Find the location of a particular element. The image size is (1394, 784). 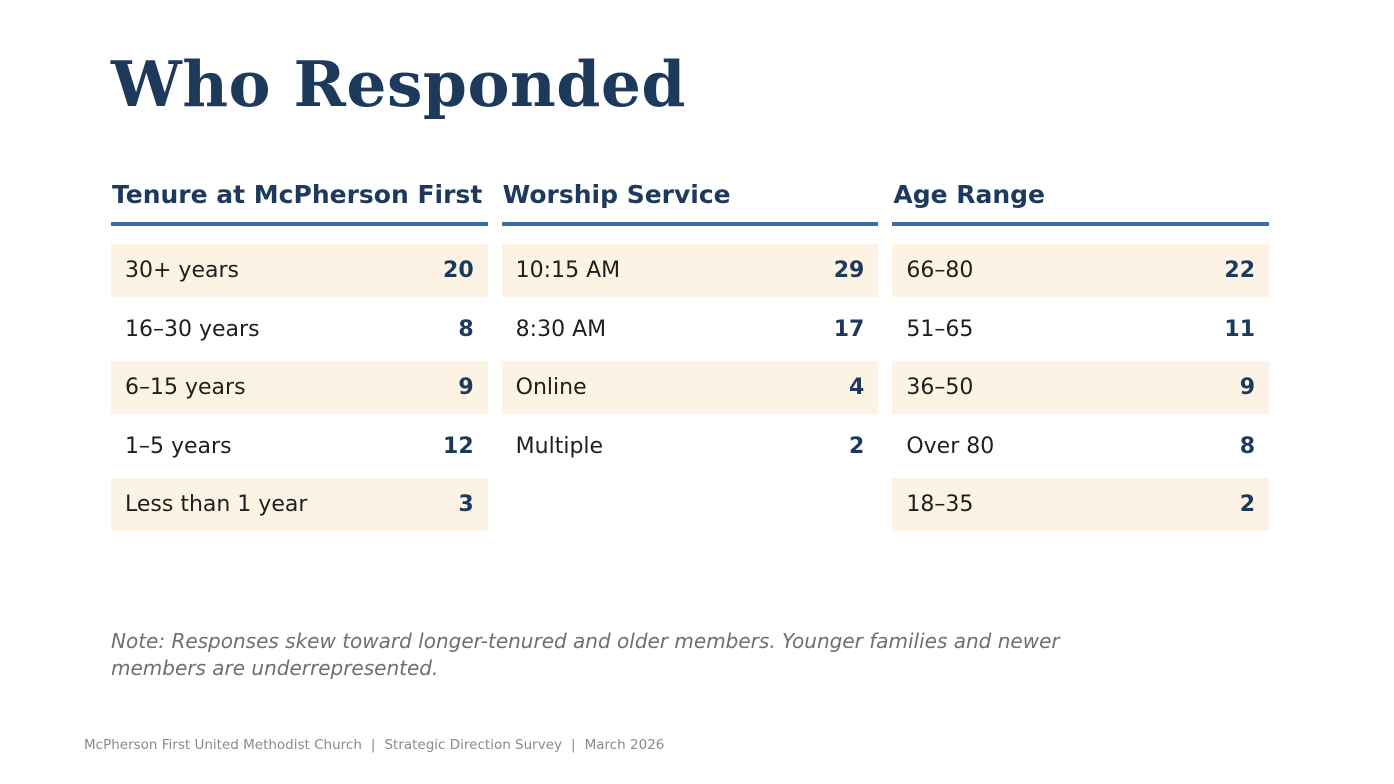

row-label: 66–80 is located at coordinates (940, 270).